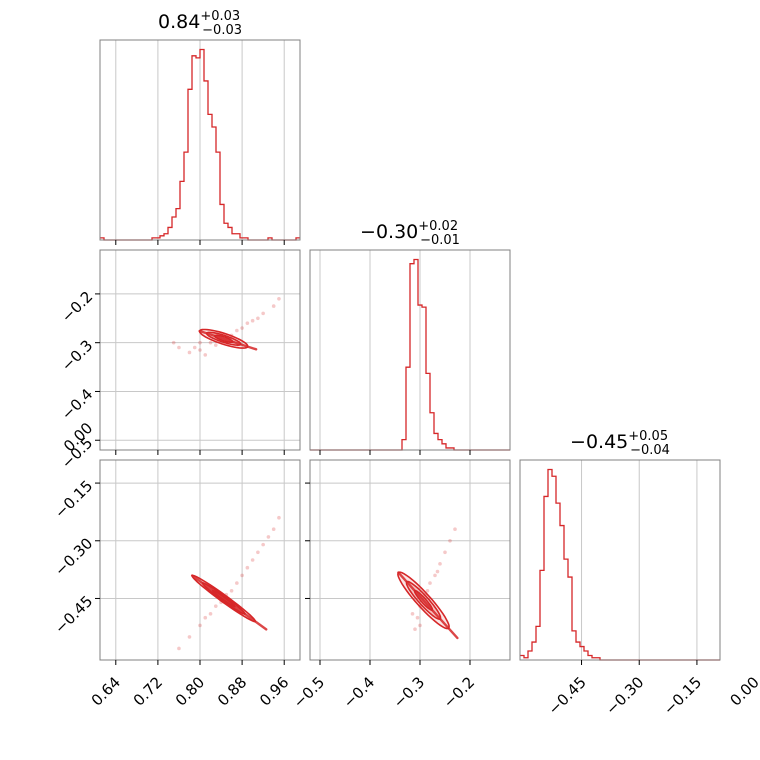 The width and height of the screenshot is (760, 760). What do you see at coordinates (459, 692) in the screenshot?
I see `x-tick-label: −0.2` at bounding box center [459, 692].